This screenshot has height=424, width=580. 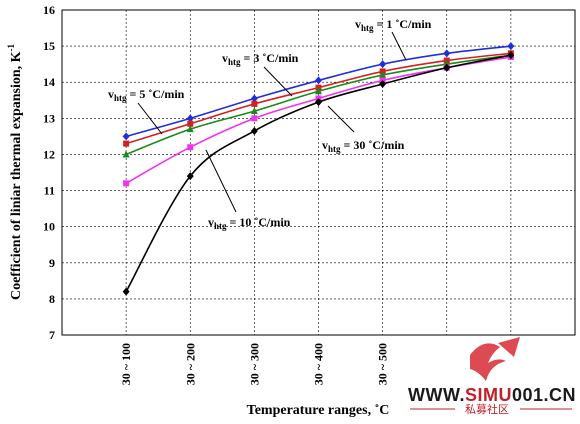 What do you see at coordinates (52, 299) in the screenshot?
I see `y-tick-label: 8` at bounding box center [52, 299].